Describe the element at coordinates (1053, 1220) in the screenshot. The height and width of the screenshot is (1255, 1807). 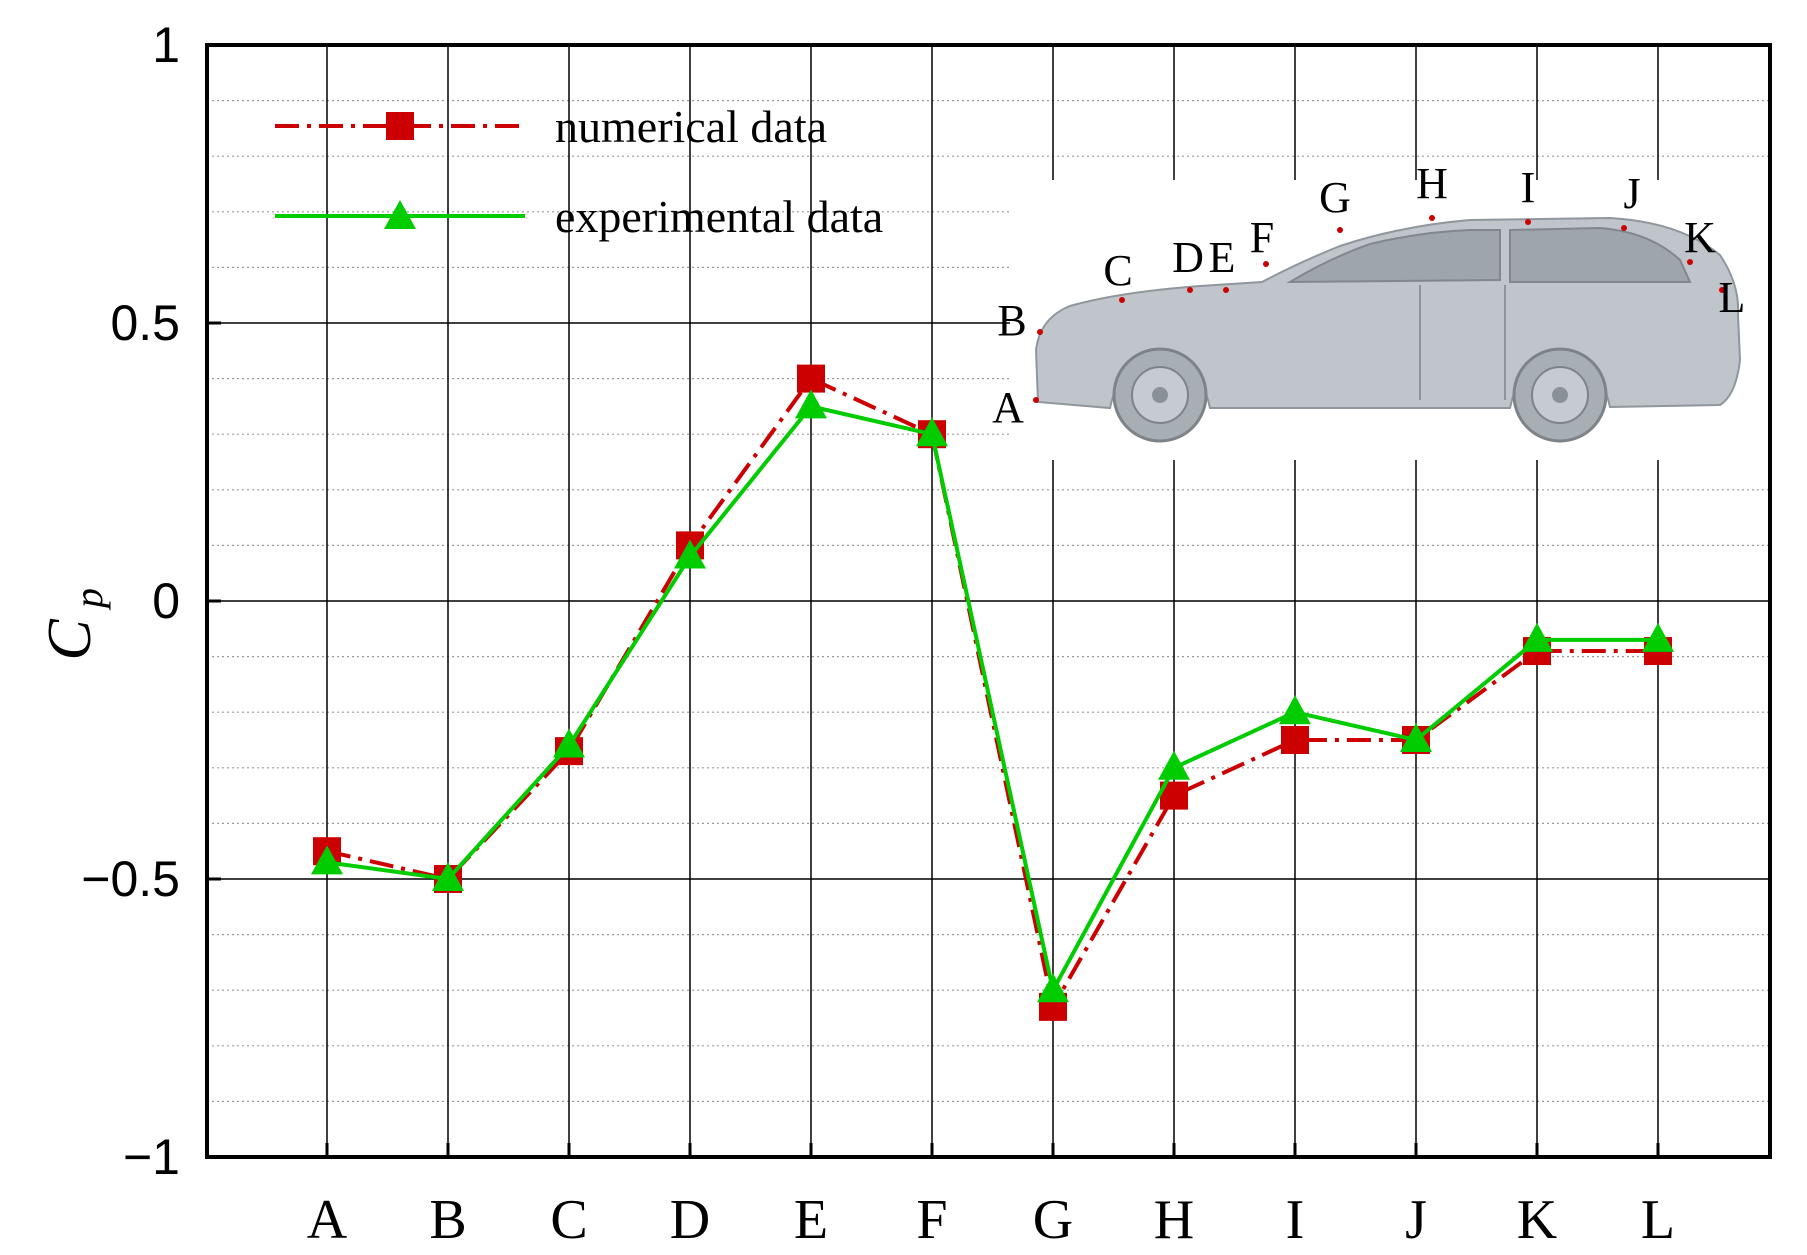
I see `x-tick-label: G` at that location.